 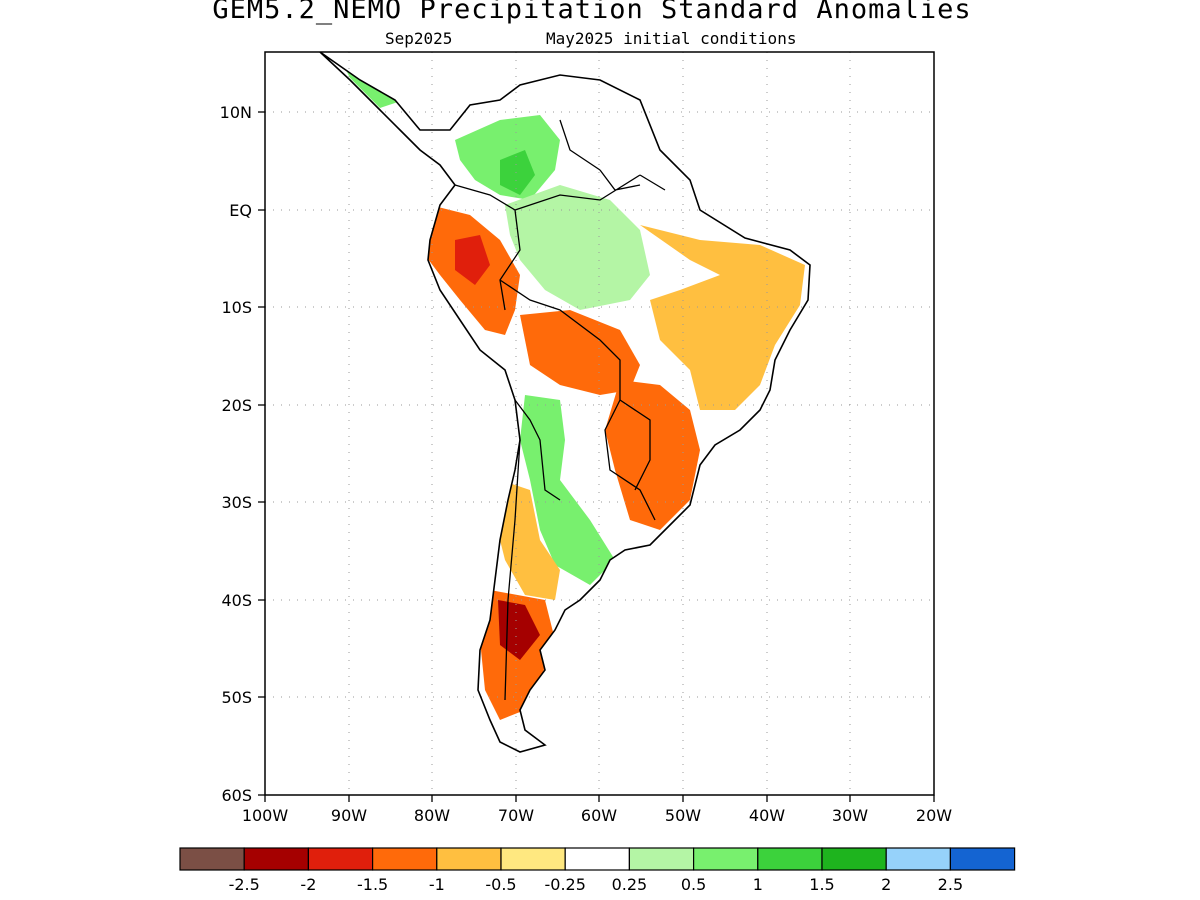 What do you see at coordinates (432, 815) in the screenshot?
I see `lon-tick-label: 80W` at bounding box center [432, 815].